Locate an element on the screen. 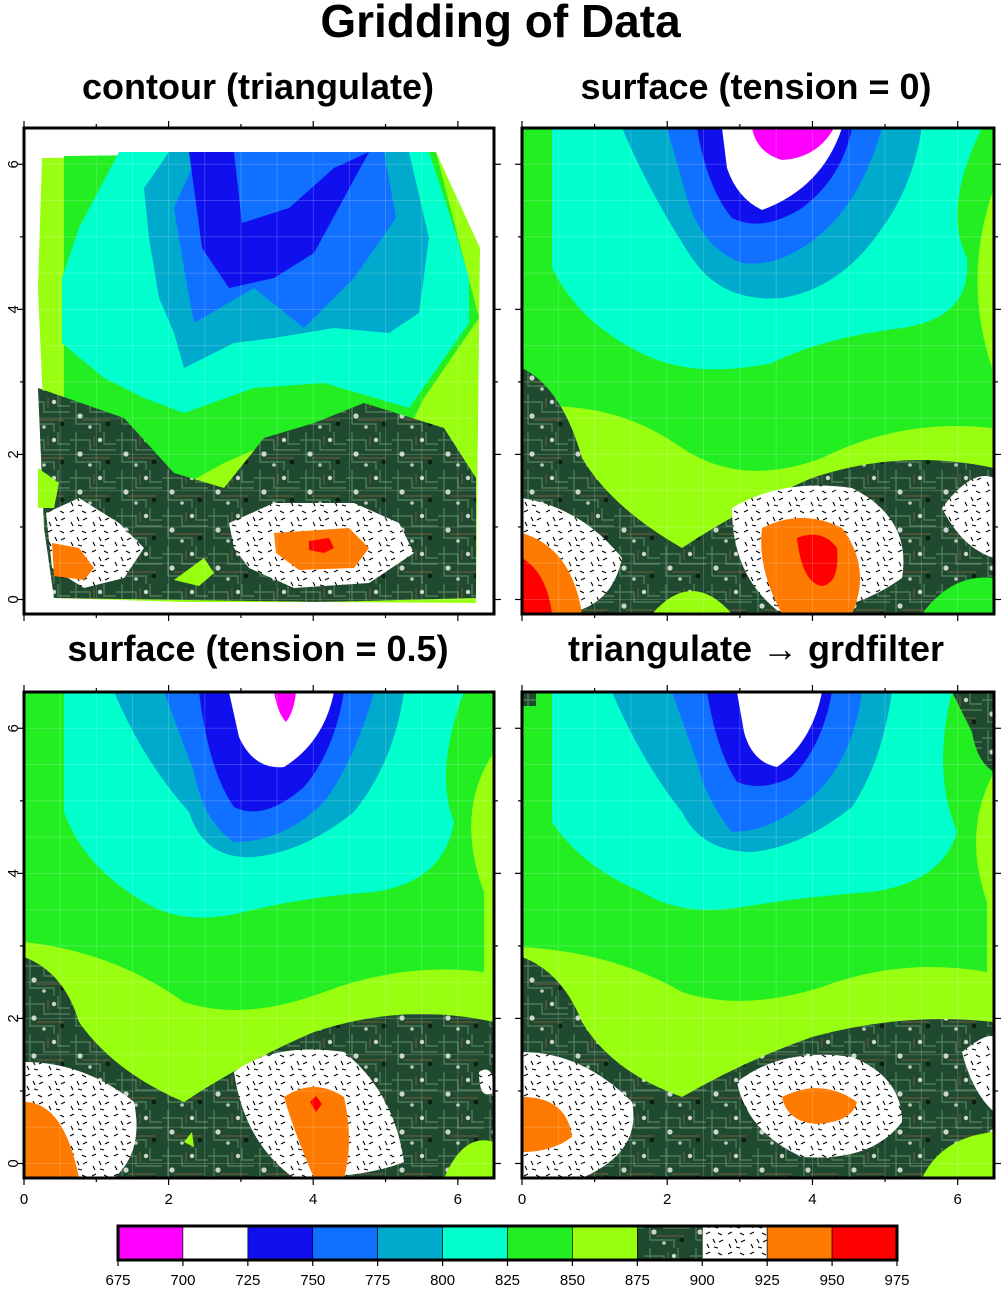 Image resolution: width=1001 pixels, height=1289 pixels. colorbar-tick-label: 850 is located at coordinates (572, 1280).